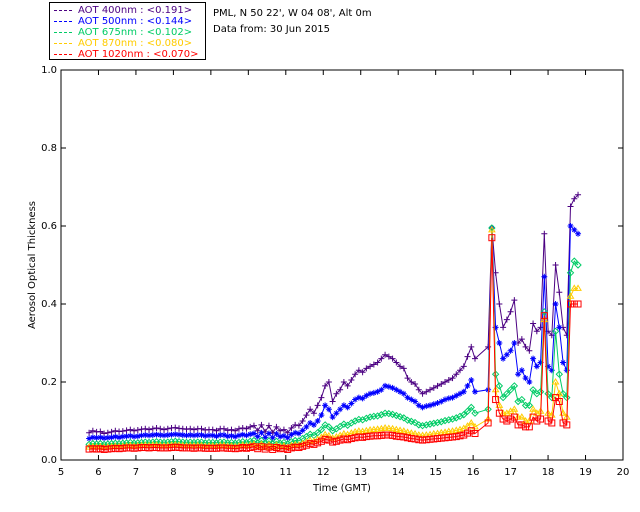 This screenshot has height=512, width=640. Describe the element at coordinates (135, 10) in the screenshot. I see `legend-label-400nm: AOT 400nm : <0.191>` at that location.